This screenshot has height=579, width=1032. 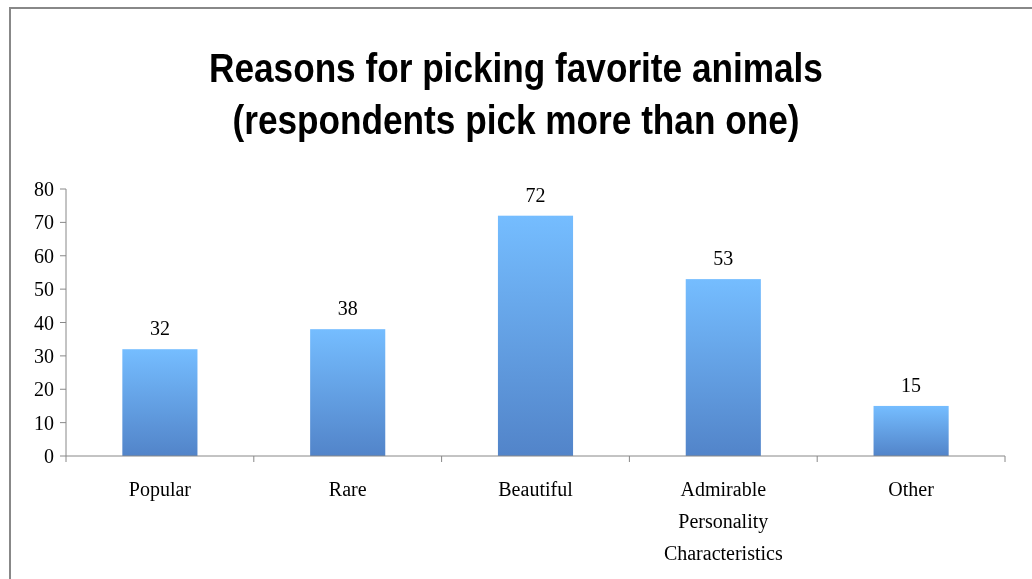 I want to click on data-label: 32, so click(x=159, y=328).